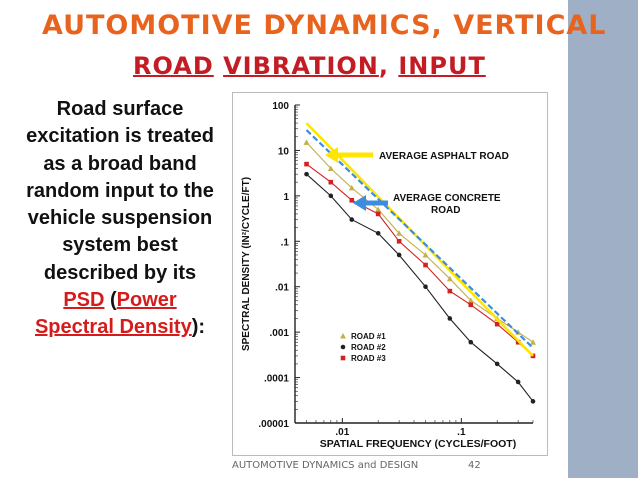  I want to click on y-tick-label: .1, so click(285, 242).